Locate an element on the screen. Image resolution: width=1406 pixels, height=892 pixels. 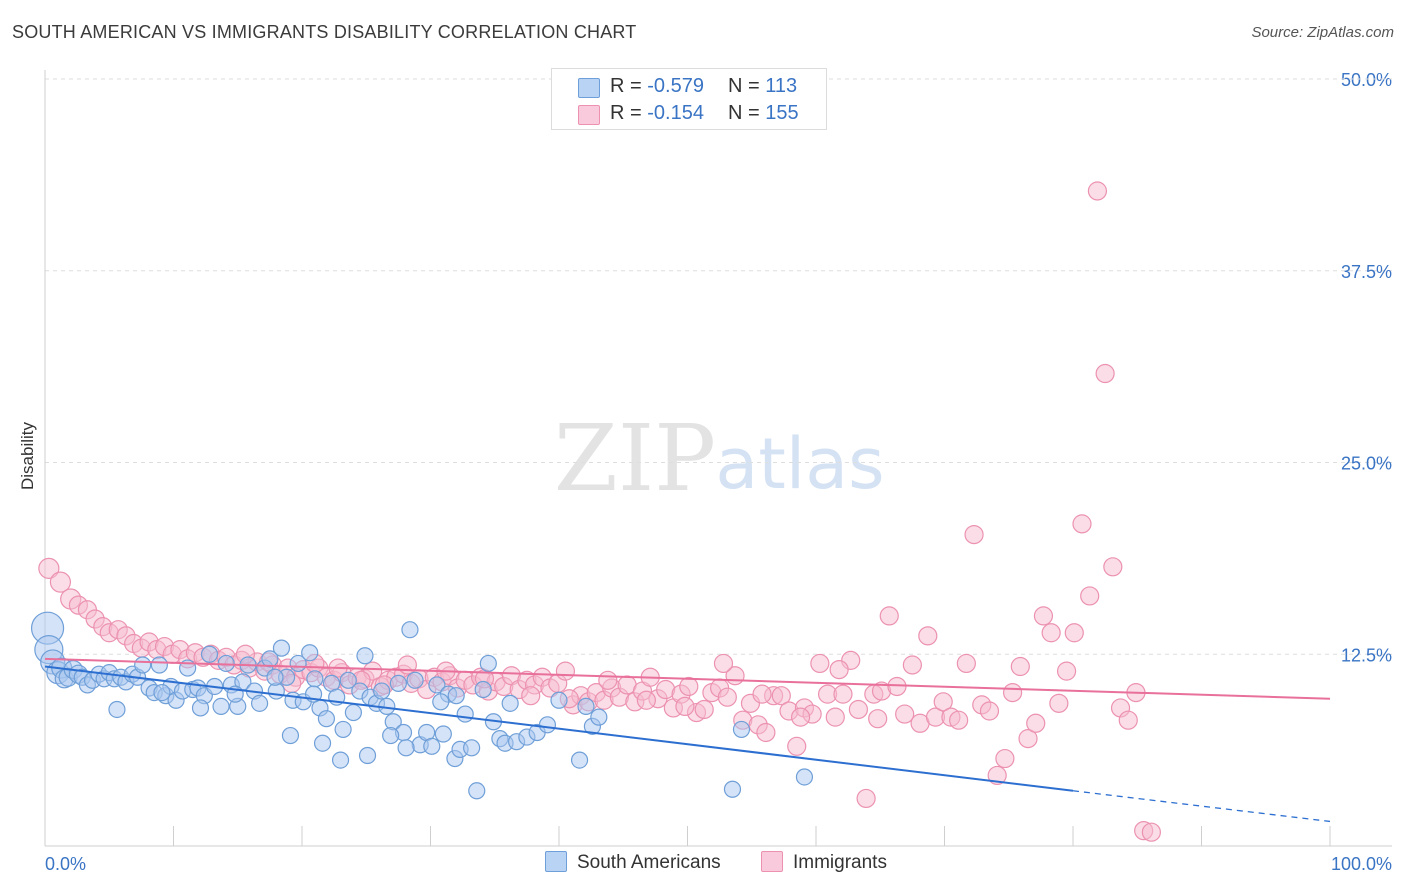
y-tick-label: 25.0% is located at coordinates (1366, 464).